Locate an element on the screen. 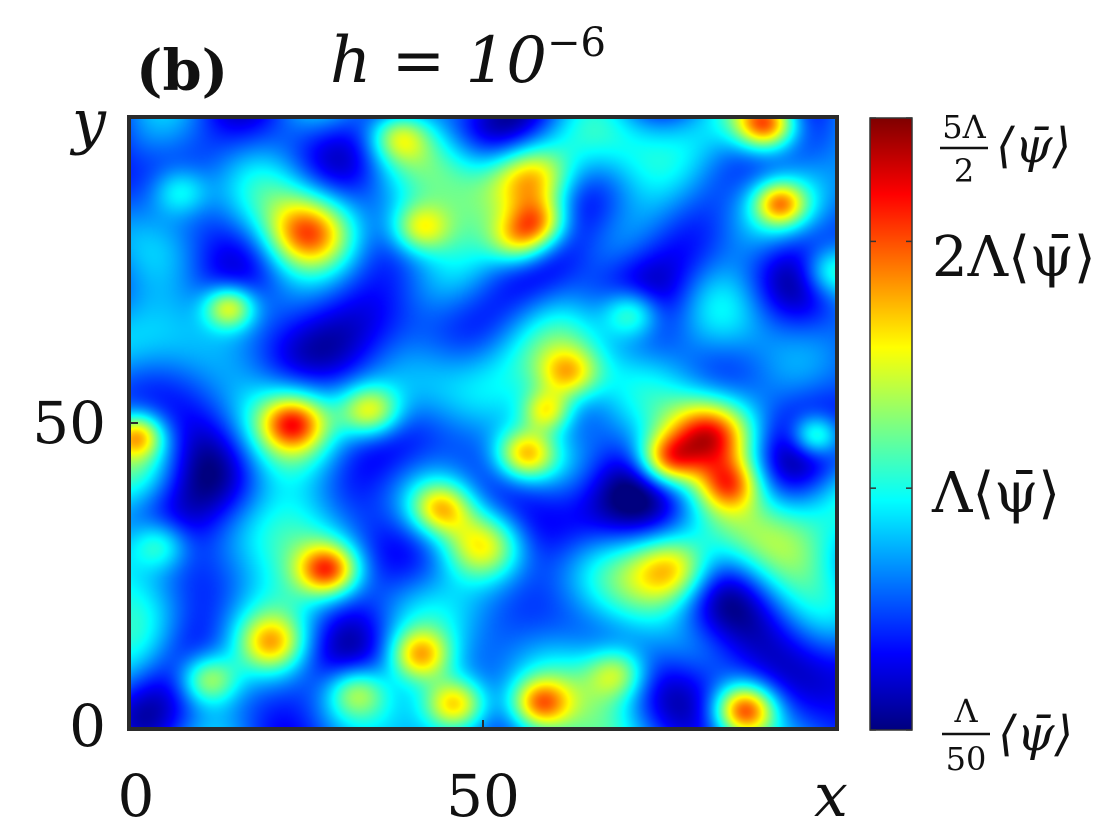  colorbar-label-bottom: Λ 50 ⟨ψ̄⟩ is located at coordinates (1007, 735).